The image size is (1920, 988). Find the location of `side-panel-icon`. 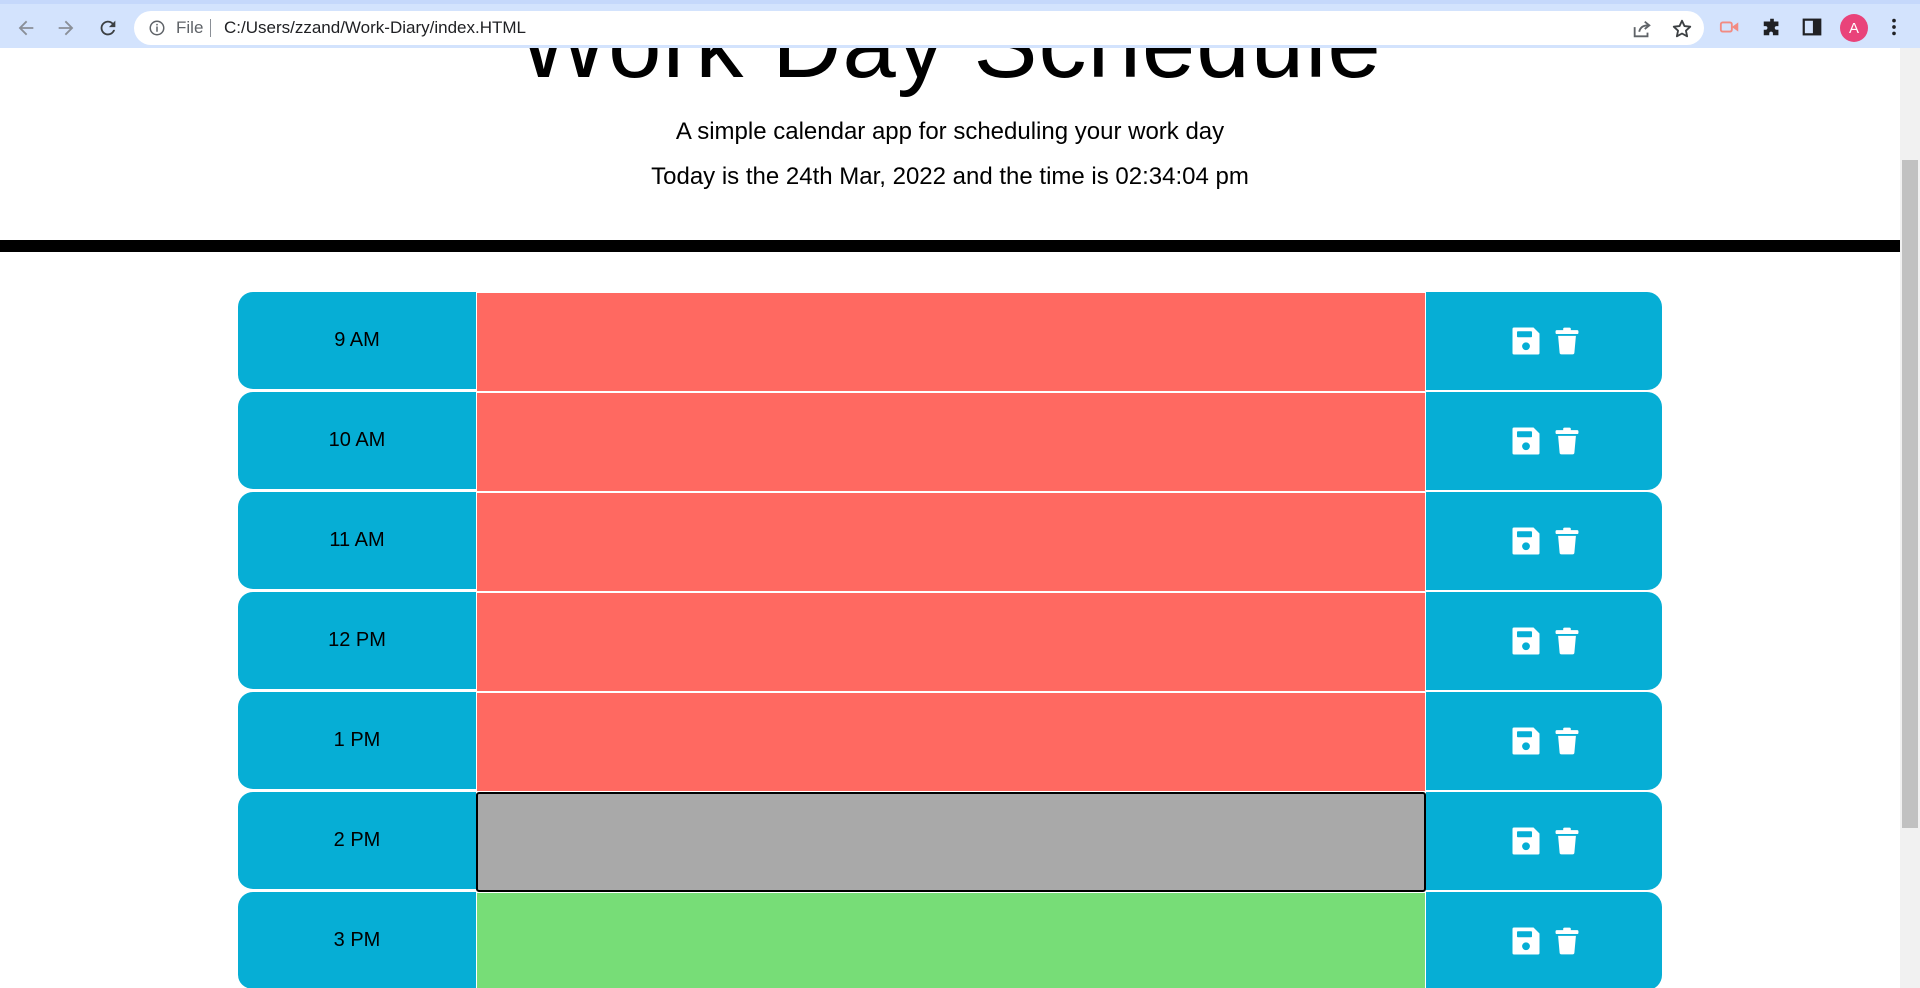

side-panel-icon is located at coordinates (1812, 27).